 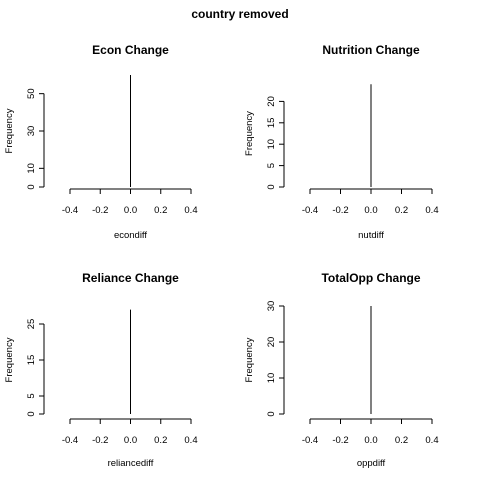 What do you see at coordinates (130, 278) in the screenshot?
I see `panel-title: Reliance Change` at bounding box center [130, 278].